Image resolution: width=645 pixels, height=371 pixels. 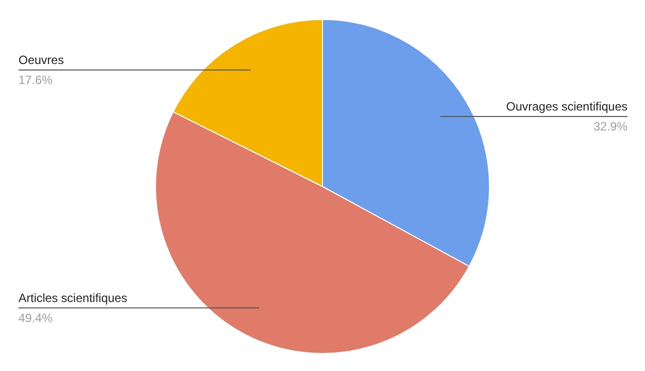 What do you see at coordinates (41, 60) in the screenshot?
I see `slice-label: Oeuvres` at bounding box center [41, 60].